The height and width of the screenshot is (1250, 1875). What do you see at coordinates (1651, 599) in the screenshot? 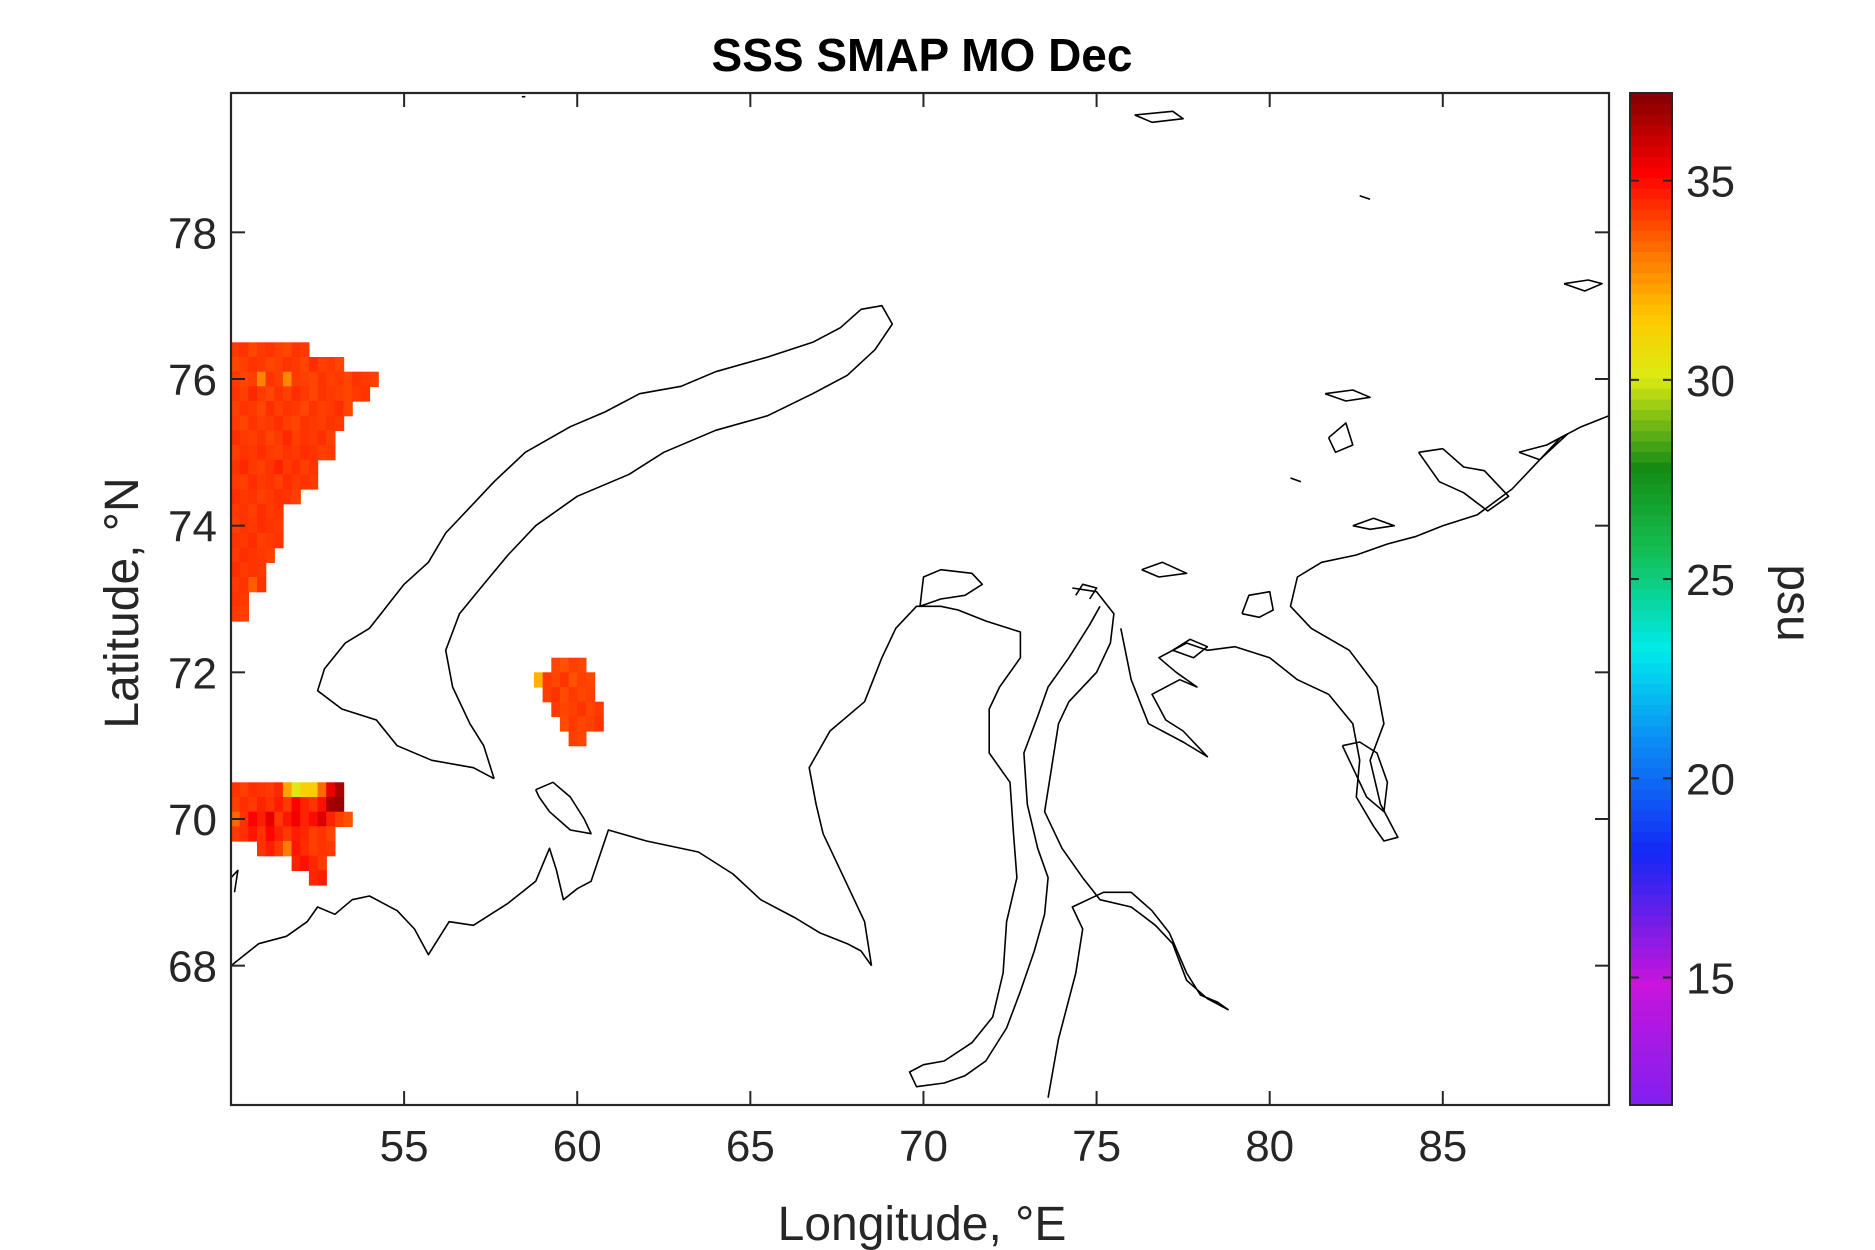
I see `colorbar-frame` at bounding box center [1651, 599].